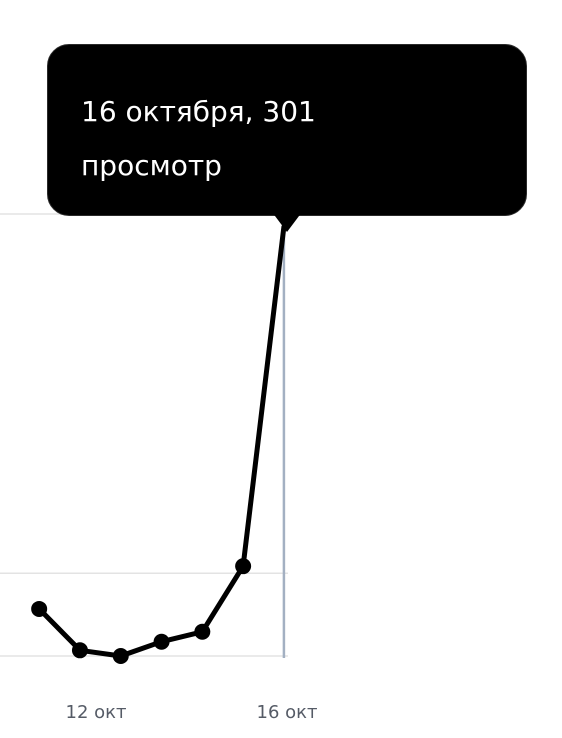 This screenshot has width=562, height=738. I want to click on tooltip-pointer, so click(287, 222).